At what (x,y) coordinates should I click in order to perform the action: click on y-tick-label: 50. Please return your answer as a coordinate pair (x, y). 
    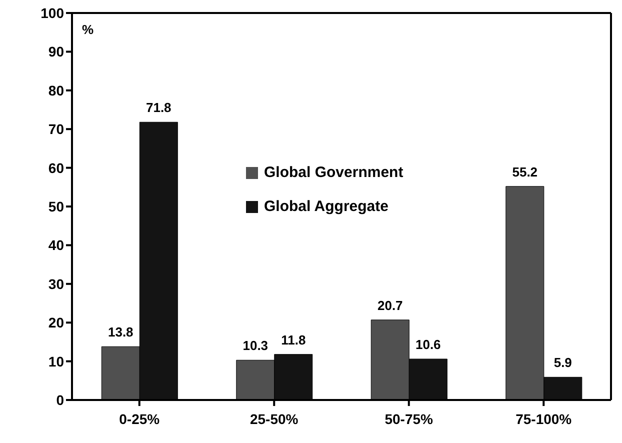
    Looking at the image, I should click on (56, 206).